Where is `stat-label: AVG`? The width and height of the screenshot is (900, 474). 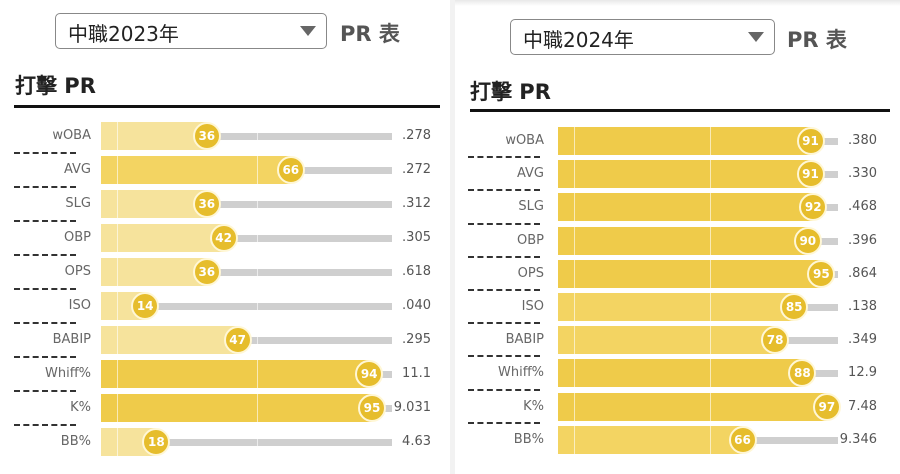 stat-label: AVG is located at coordinates (77, 169).